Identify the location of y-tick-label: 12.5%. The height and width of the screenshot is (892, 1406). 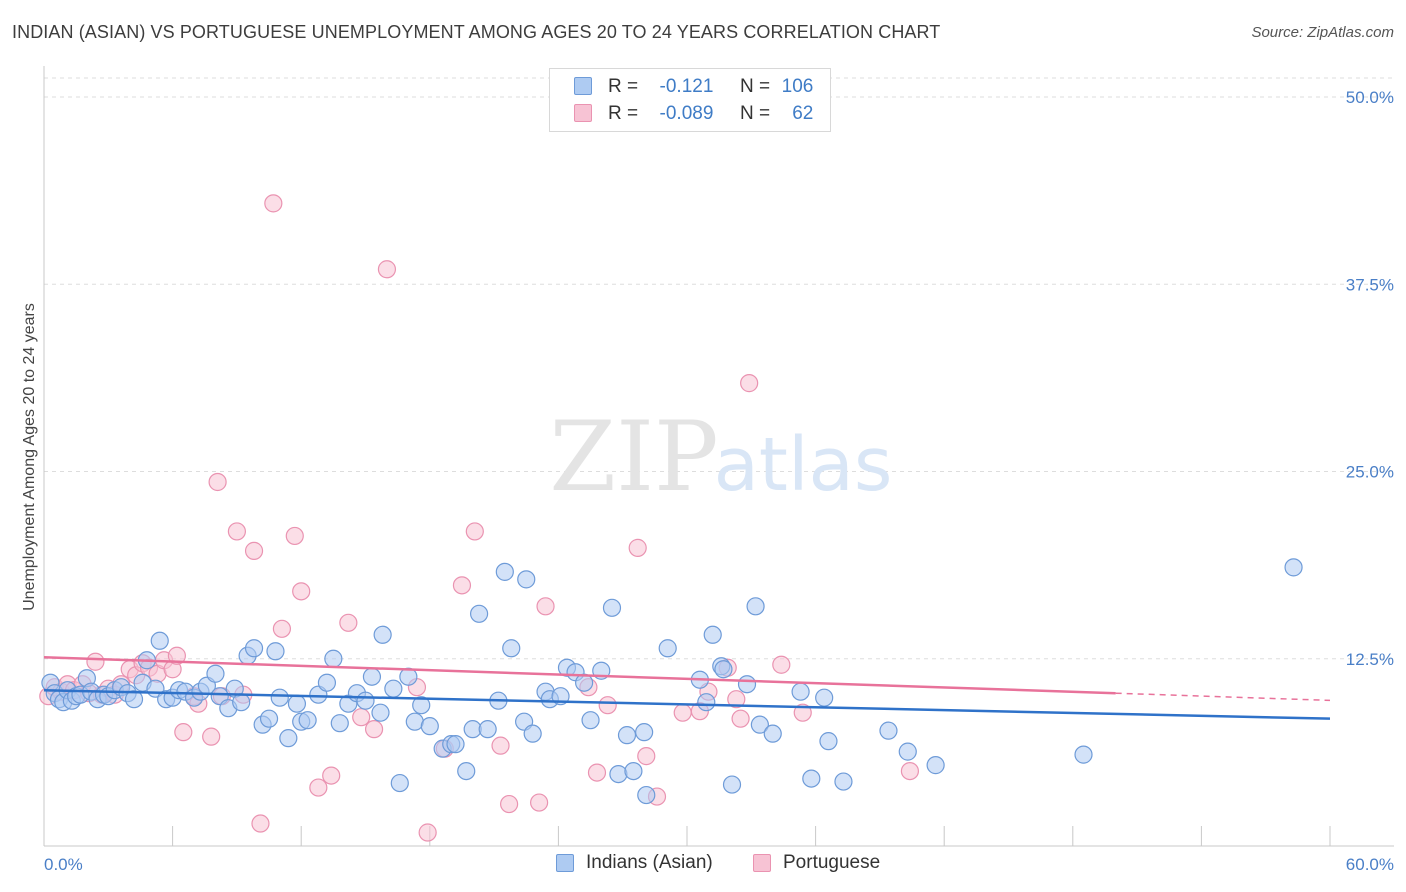
(1370, 659).